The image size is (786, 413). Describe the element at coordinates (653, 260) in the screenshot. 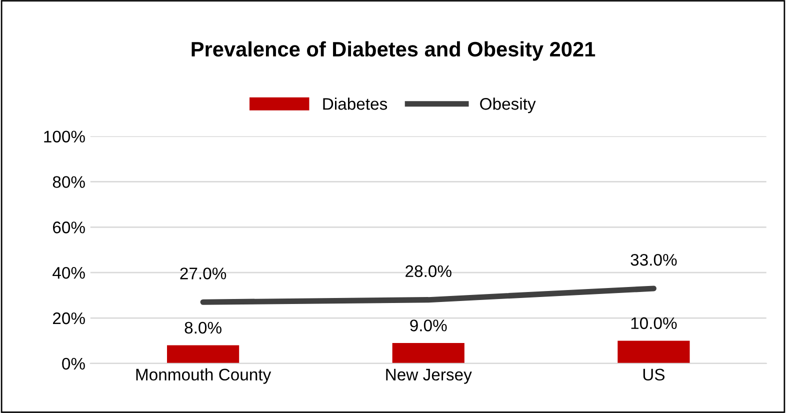

I see `data-label: 33.0%` at that location.